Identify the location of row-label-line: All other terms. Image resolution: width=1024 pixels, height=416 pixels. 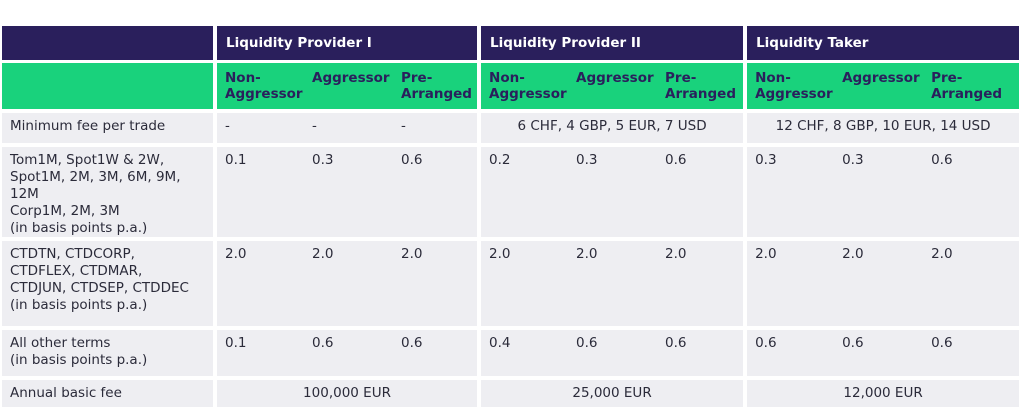
(60, 343).